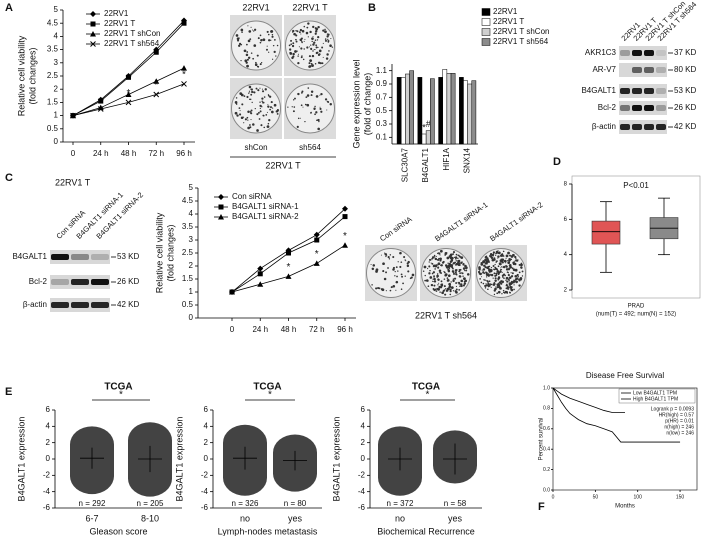 This screenshot has width=709, height=536. What do you see at coordinates (48, 425) in the screenshot?
I see `y-tick-label: 4` at bounding box center [48, 425].